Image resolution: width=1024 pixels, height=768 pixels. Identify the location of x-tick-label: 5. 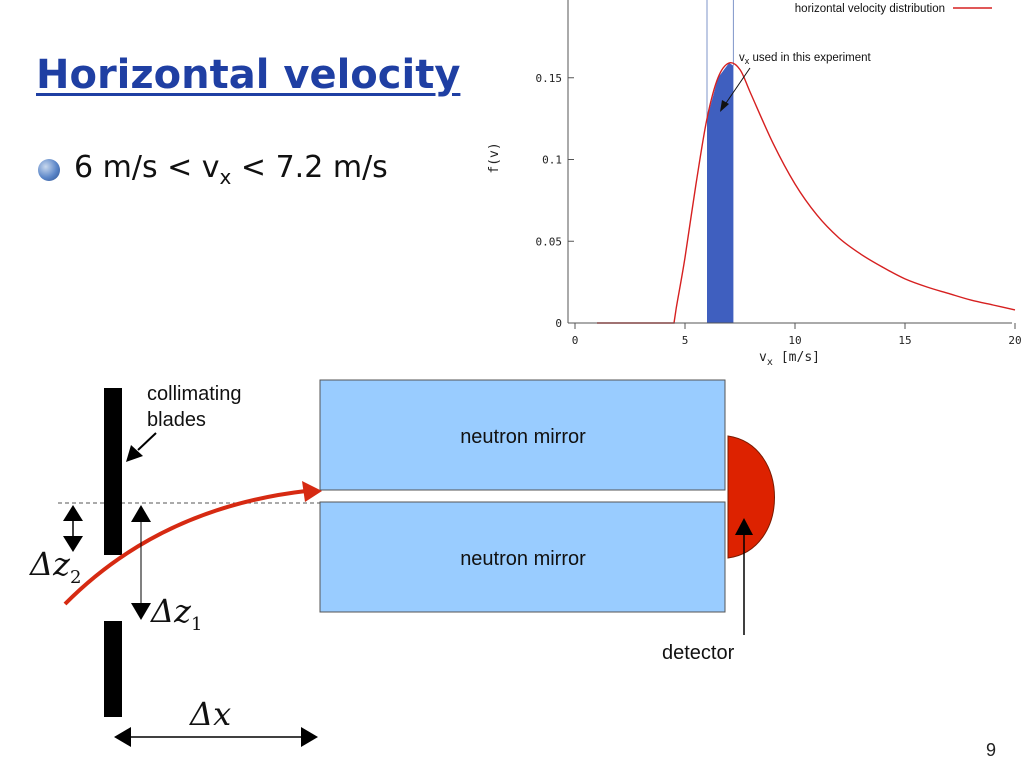
(685, 340).